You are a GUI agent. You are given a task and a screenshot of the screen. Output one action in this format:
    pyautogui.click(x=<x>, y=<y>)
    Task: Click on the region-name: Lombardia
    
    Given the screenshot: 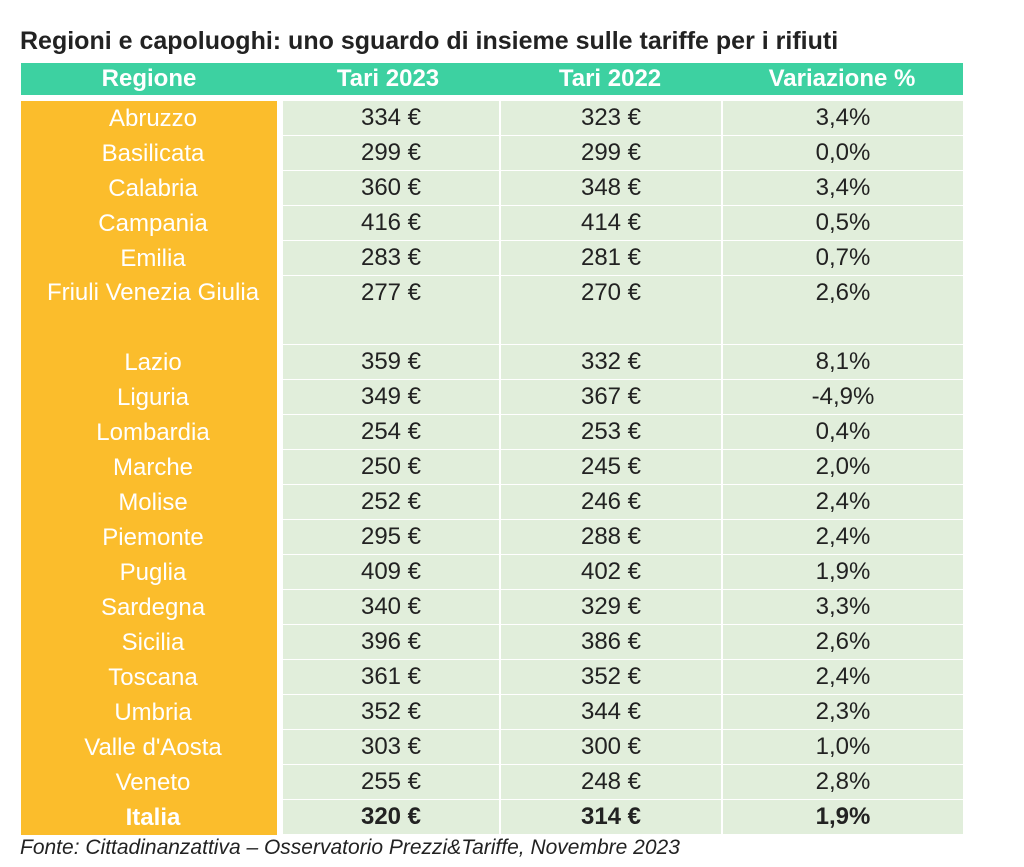 What is the action you would take?
    pyautogui.click(x=153, y=432)
    